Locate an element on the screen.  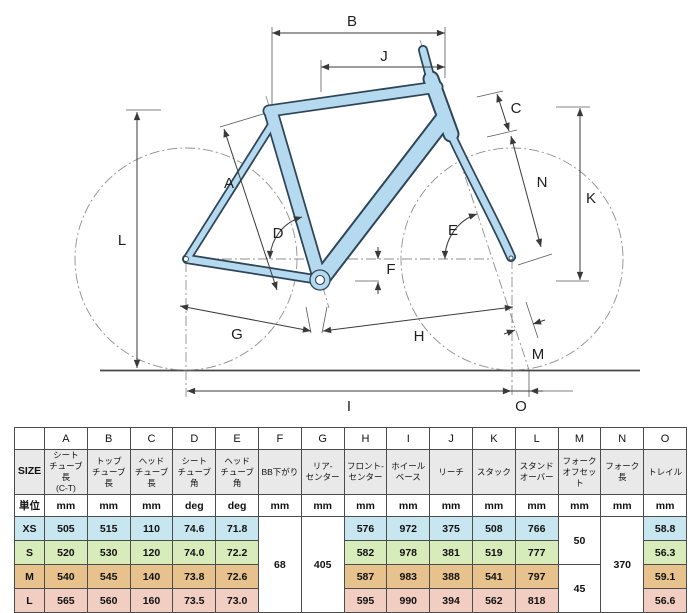
letter-cell: F is located at coordinates (279, 438).